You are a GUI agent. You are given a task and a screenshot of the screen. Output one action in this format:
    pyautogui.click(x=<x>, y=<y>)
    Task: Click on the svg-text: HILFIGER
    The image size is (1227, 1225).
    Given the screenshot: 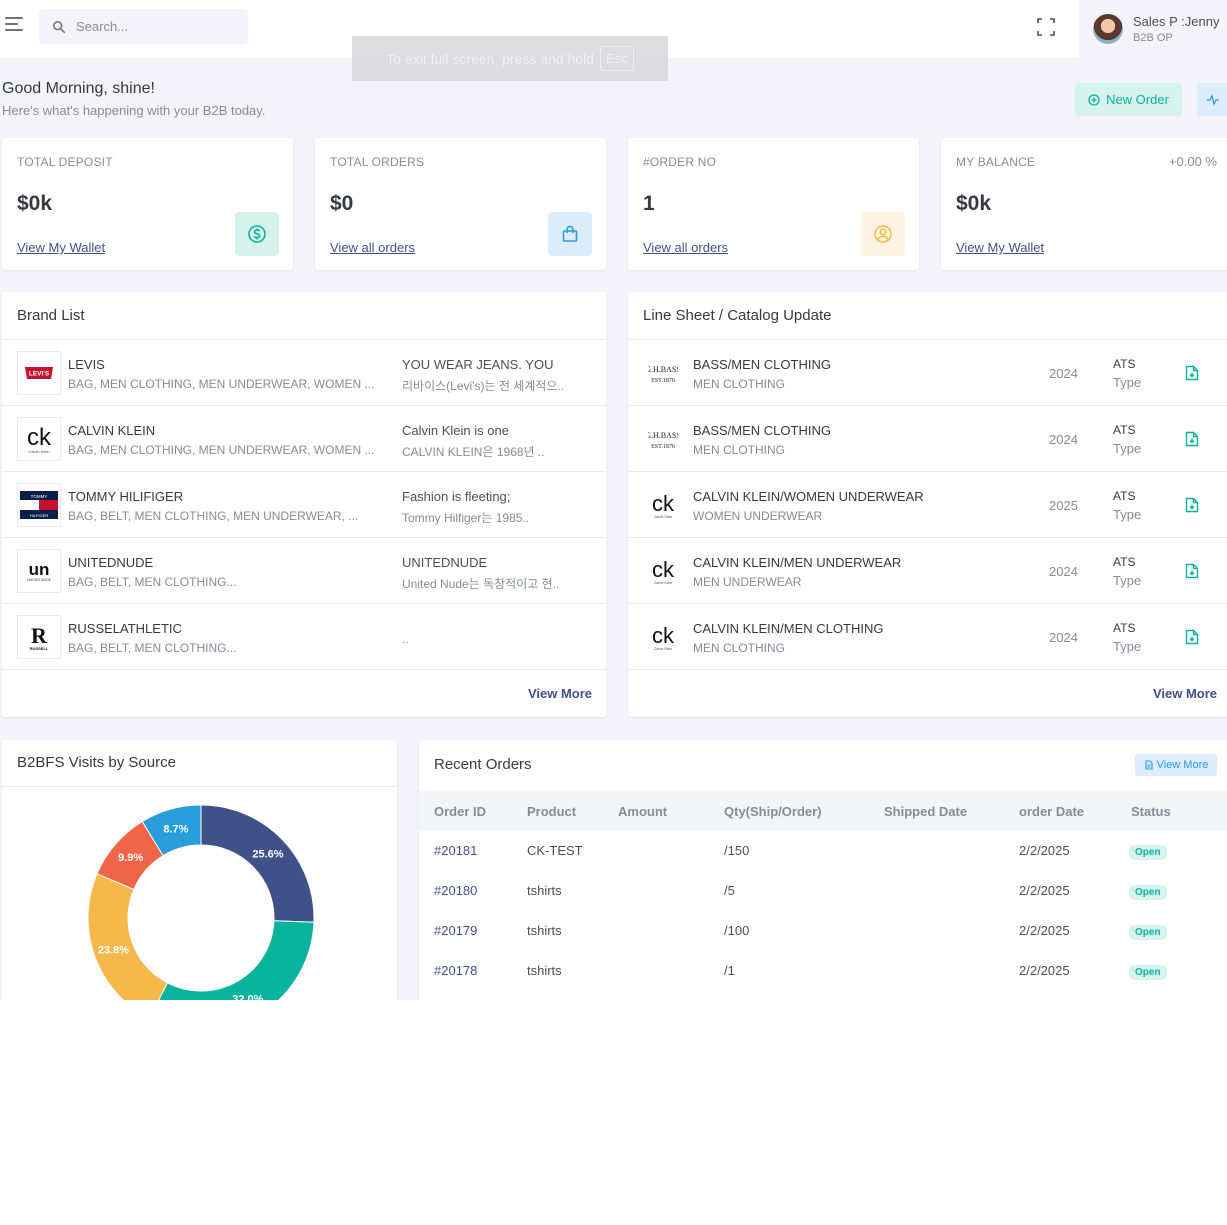 What is the action you would take?
    pyautogui.click(x=39, y=515)
    